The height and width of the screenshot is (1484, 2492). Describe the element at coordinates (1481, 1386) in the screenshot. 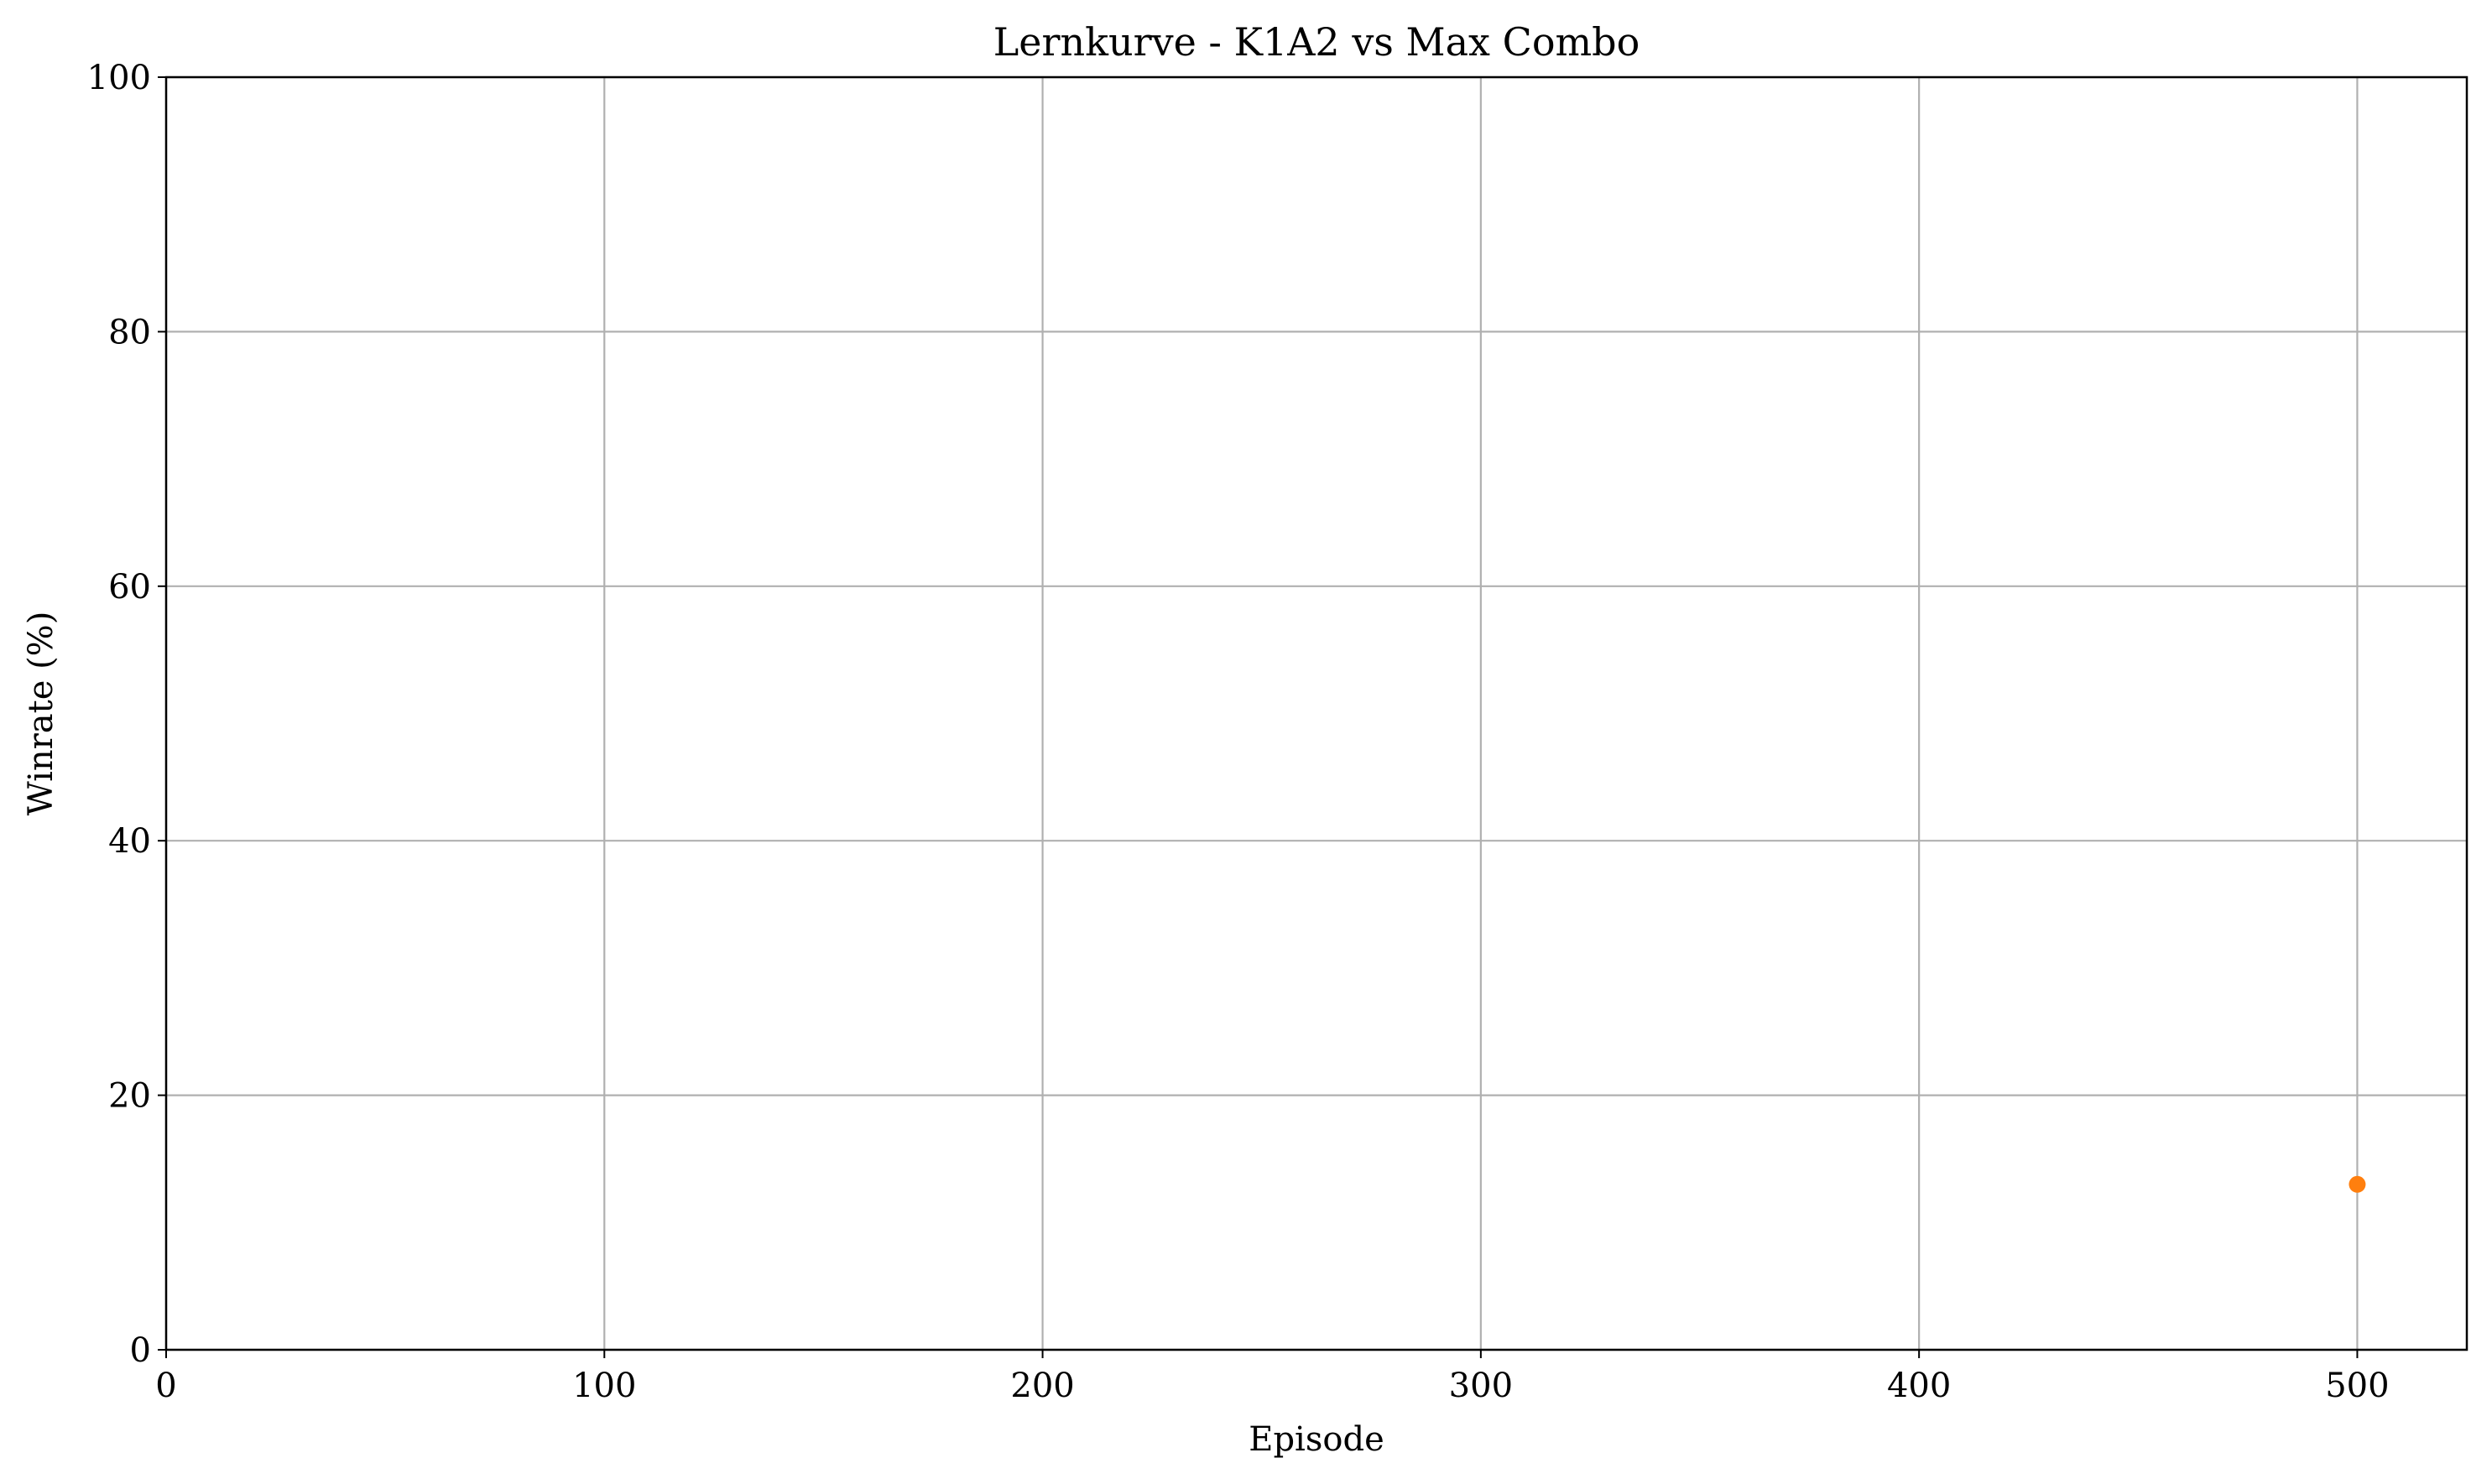

I see `x-tick-label: 300` at that location.